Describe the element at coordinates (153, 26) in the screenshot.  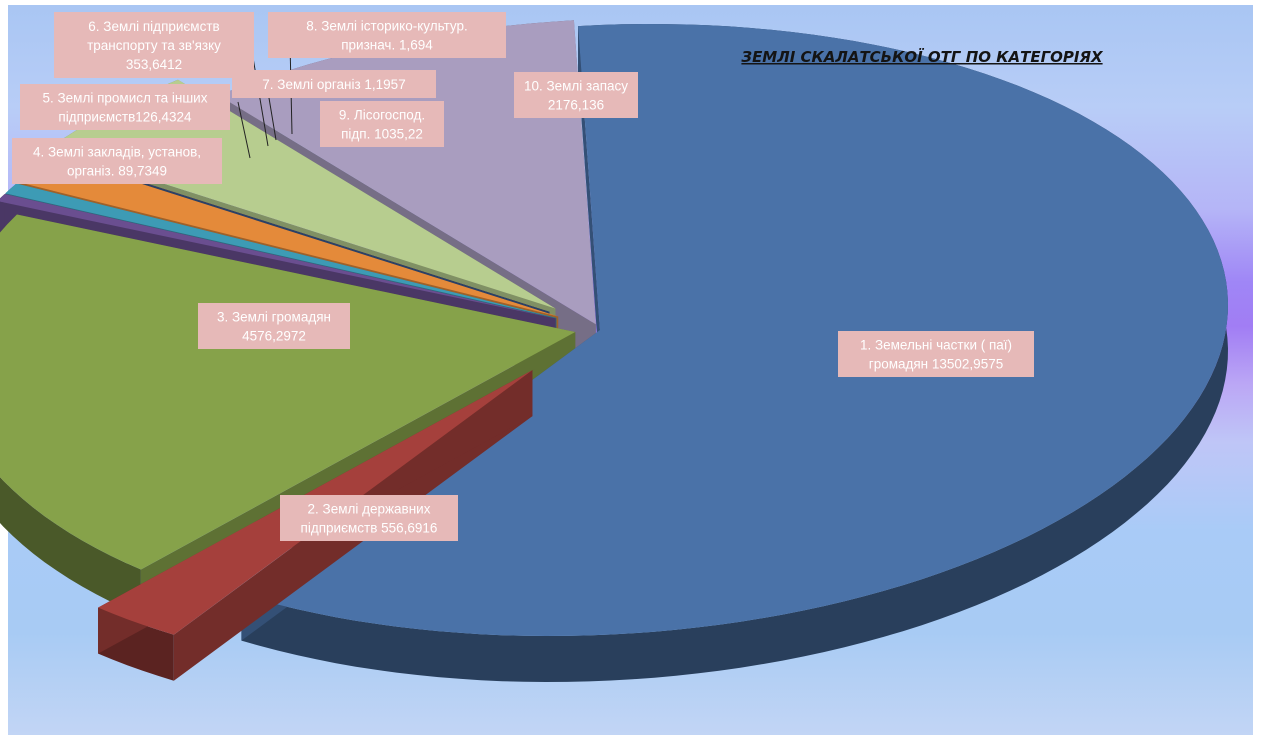
I see `label-text: 6. Землі підприємств` at that location.